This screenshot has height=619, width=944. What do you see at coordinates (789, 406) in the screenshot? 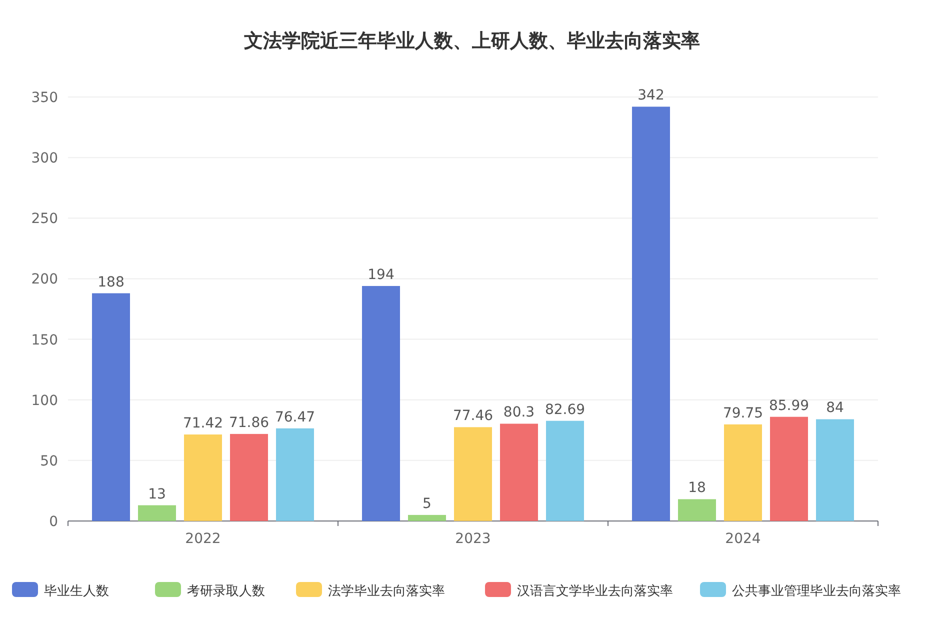
I see `data-label: 85.99` at bounding box center [789, 406].